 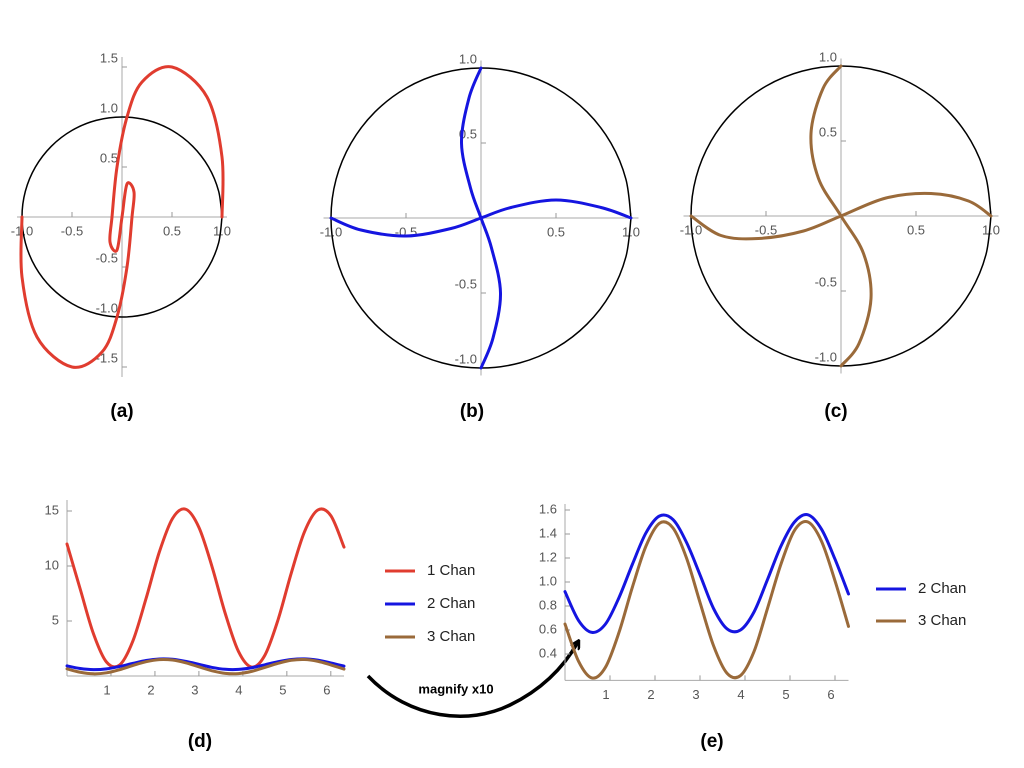 I want to click on y-tick-label: 1.4, so click(x=548, y=532).